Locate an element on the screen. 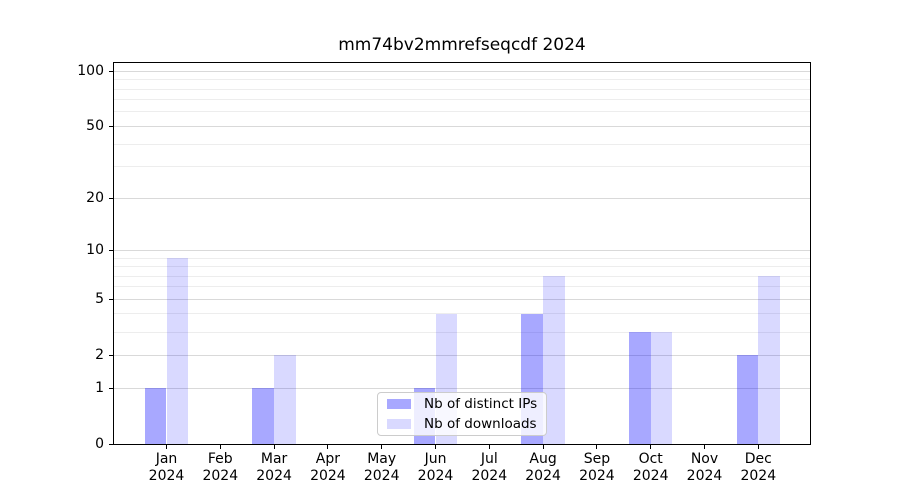  legend-item-distinct-ips: Nb of distinct IPs is located at coordinates (462, 404).